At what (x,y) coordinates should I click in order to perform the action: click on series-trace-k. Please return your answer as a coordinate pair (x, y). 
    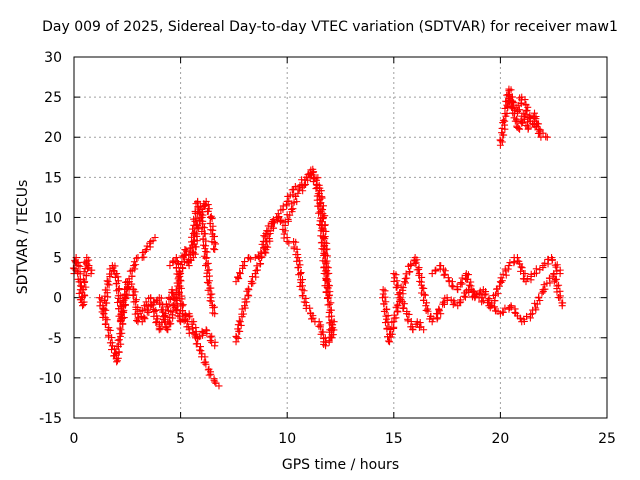
    Looking at the image, I should click on (409, 302).